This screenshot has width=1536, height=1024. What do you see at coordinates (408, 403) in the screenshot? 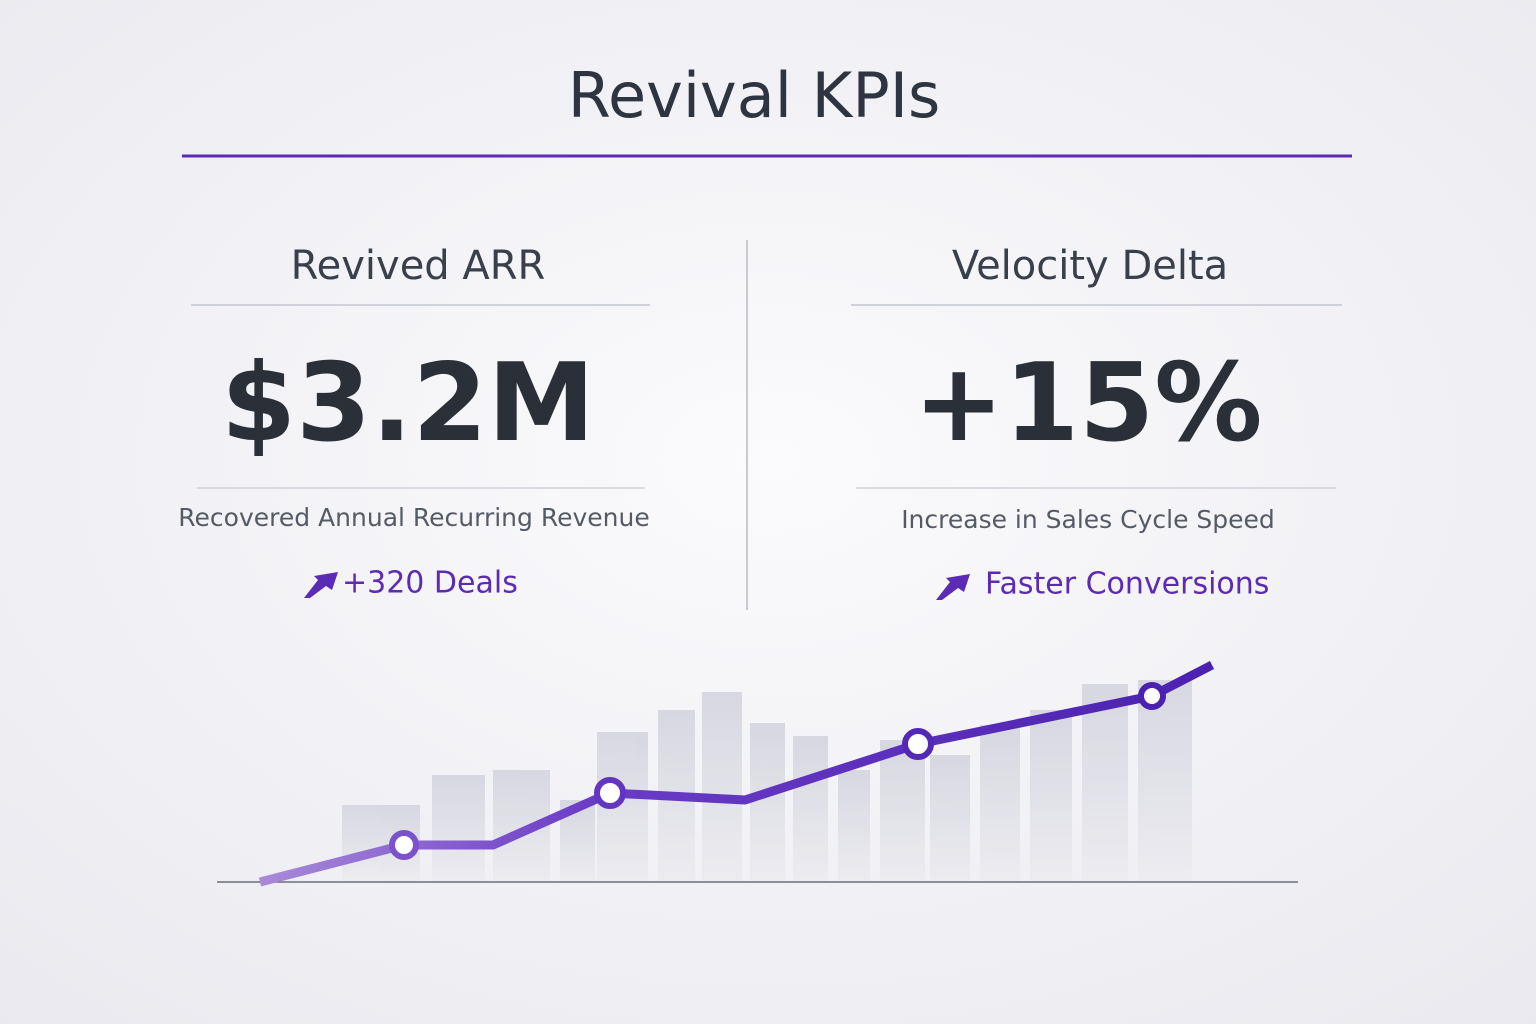
I see `kpi-value: $3.2M` at bounding box center [408, 403].